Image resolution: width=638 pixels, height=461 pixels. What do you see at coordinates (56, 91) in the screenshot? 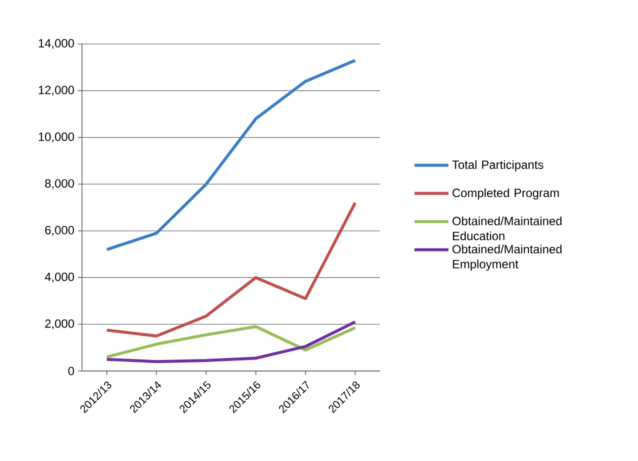
I see `y-tick-label: 12,000` at bounding box center [56, 91].